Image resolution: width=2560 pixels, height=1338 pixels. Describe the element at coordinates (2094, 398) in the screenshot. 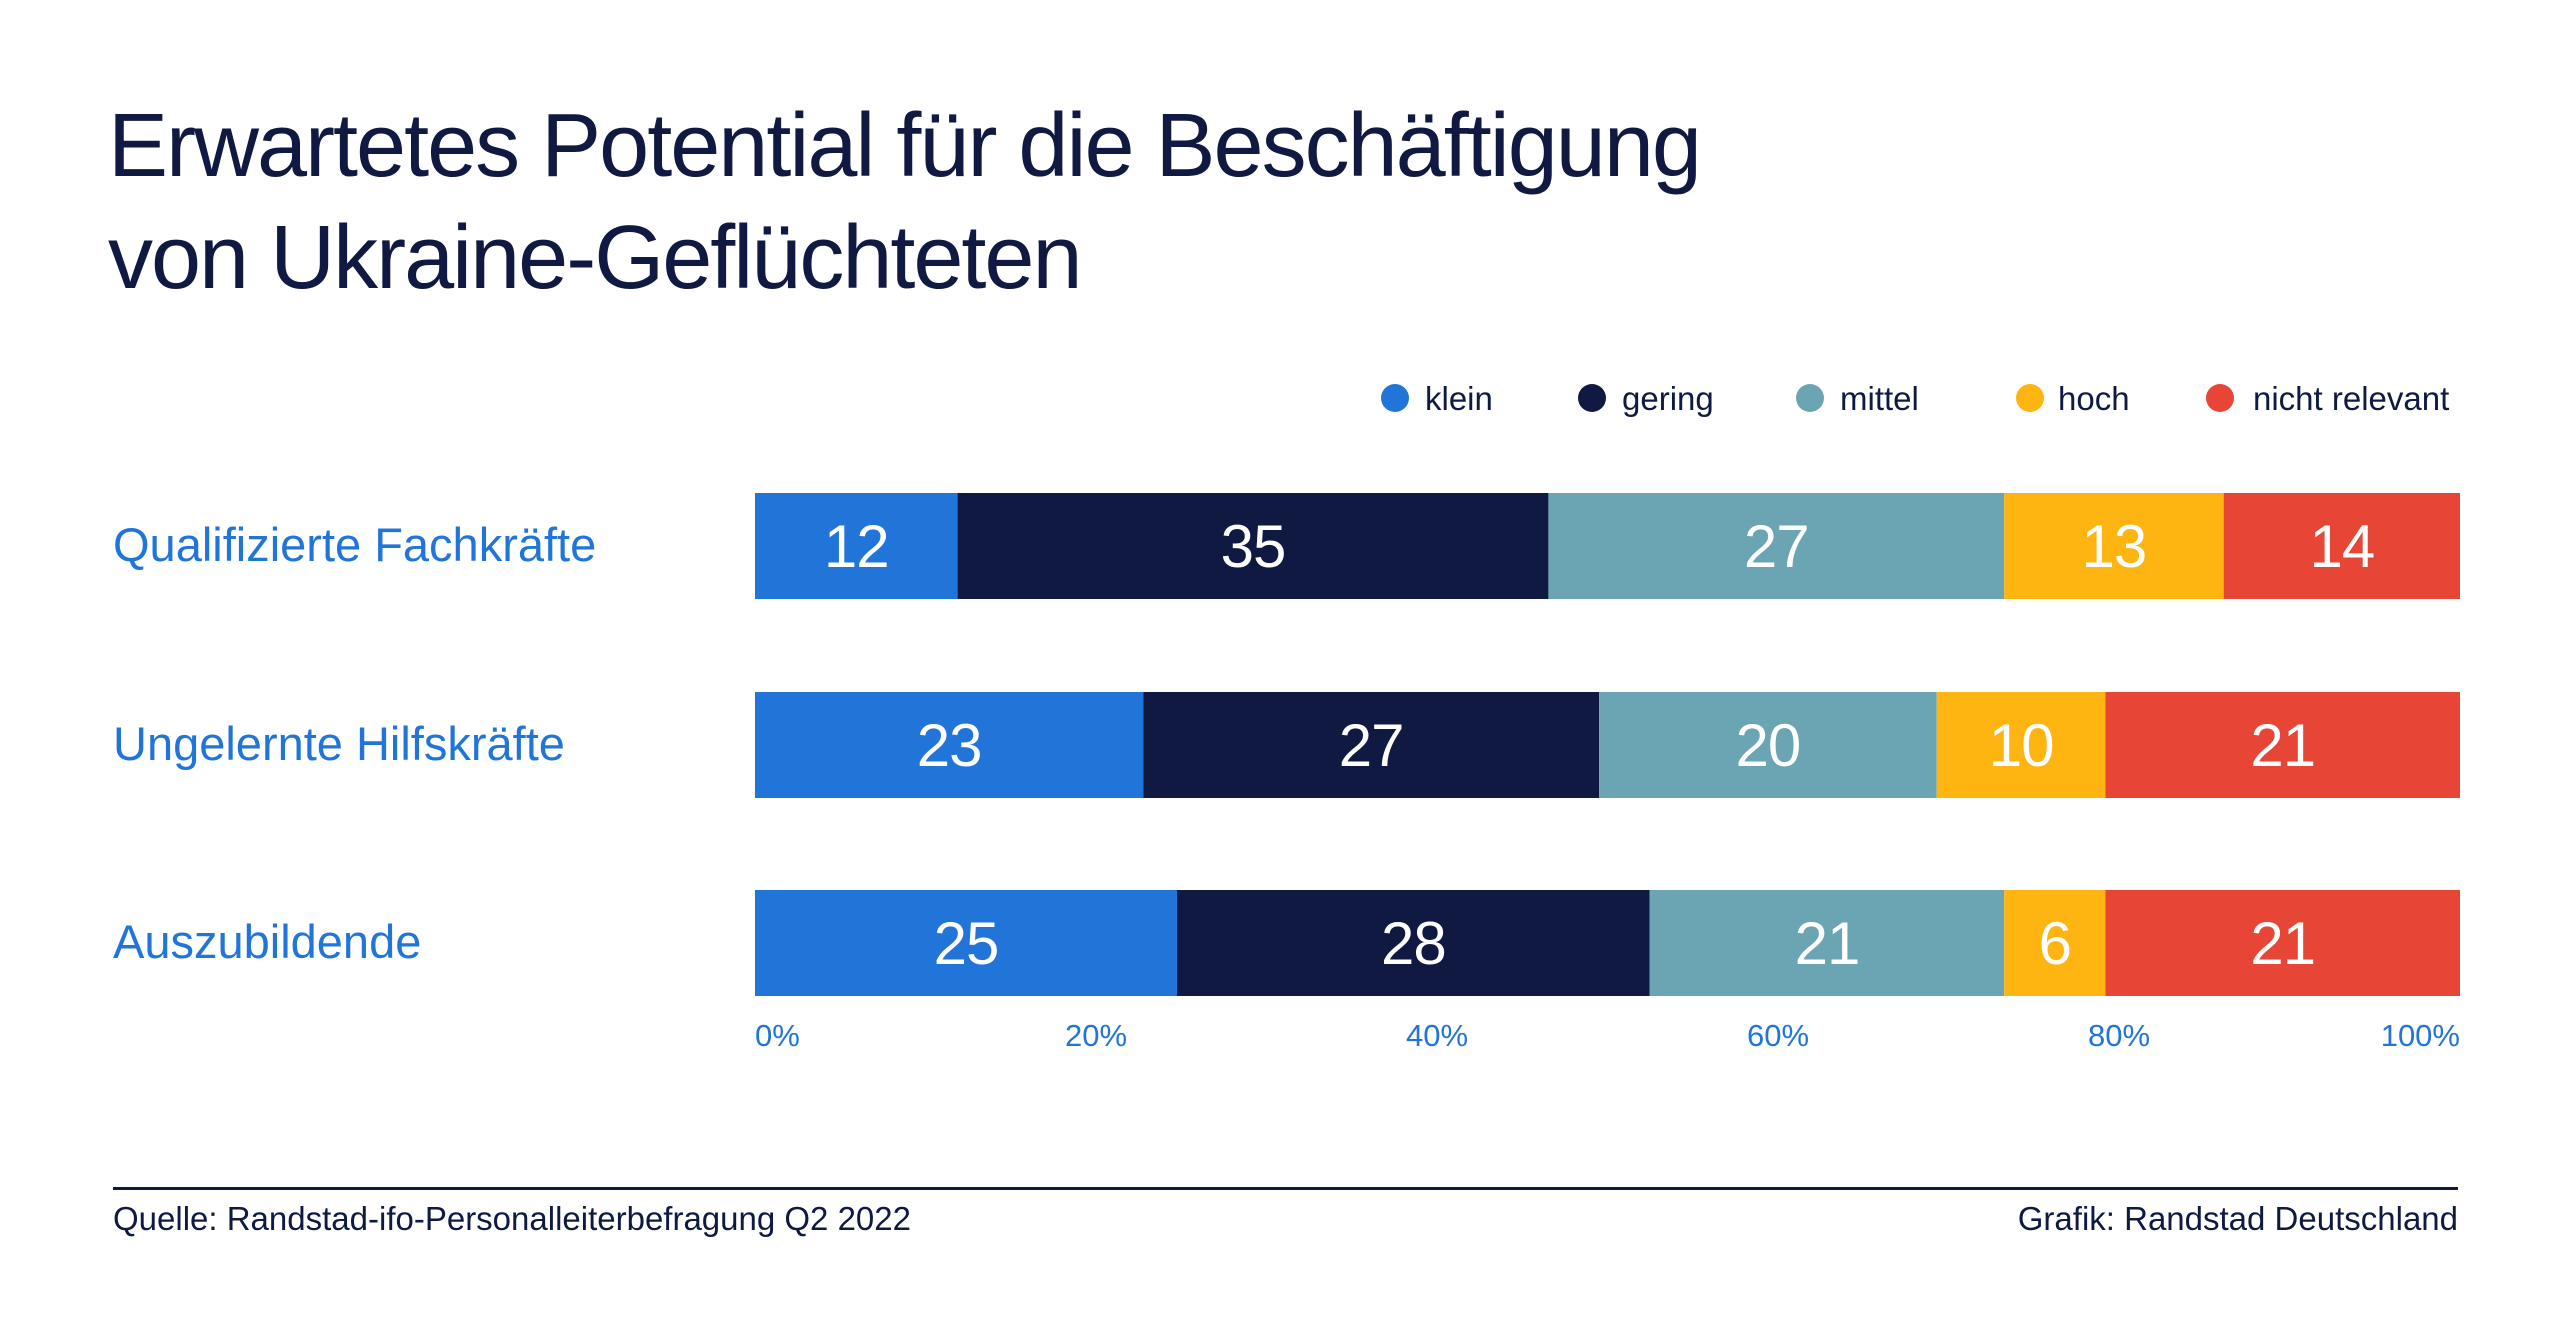

I see `legend-label-hoch: hoch` at that location.